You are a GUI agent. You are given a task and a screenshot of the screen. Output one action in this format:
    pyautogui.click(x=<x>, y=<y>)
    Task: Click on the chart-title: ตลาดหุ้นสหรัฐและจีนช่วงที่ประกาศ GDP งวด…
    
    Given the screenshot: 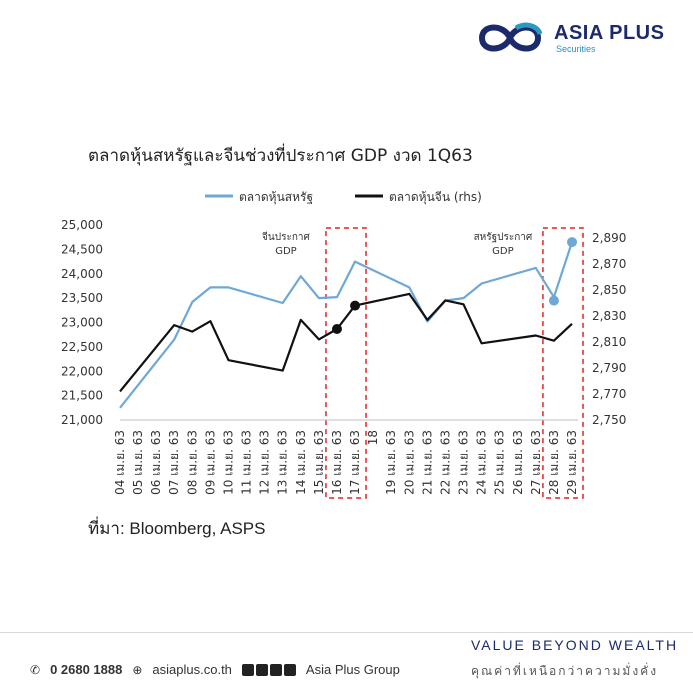 What is the action you would take?
    pyautogui.click(x=280, y=156)
    